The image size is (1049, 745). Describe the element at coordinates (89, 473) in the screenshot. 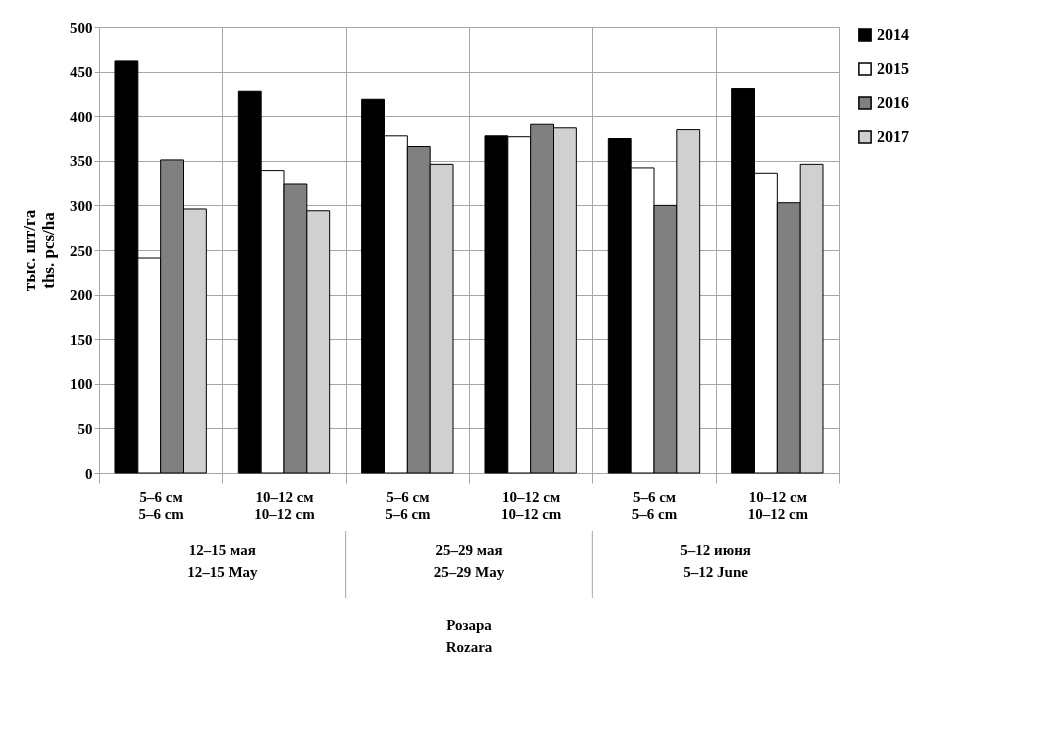

I see `y-tick-label: 0` at that location.